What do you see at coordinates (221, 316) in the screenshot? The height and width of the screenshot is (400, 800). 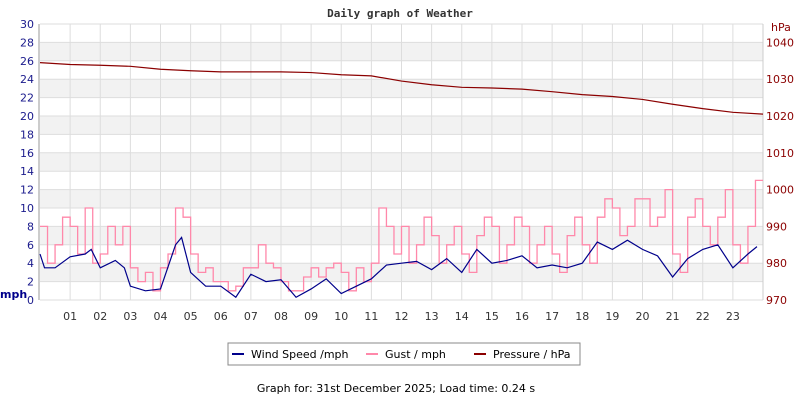 I see `x-tick-label: 06` at bounding box center [221, 316].